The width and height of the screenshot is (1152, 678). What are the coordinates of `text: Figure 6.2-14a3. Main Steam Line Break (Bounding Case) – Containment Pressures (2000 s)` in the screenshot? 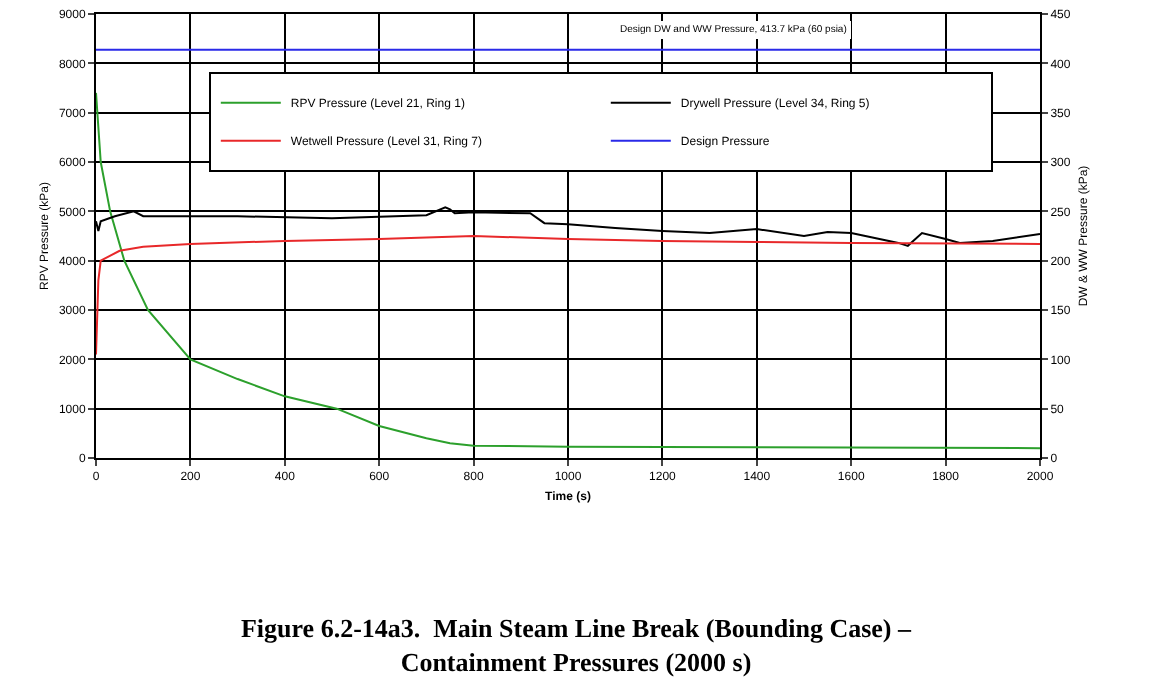 It's located at (576, 645).